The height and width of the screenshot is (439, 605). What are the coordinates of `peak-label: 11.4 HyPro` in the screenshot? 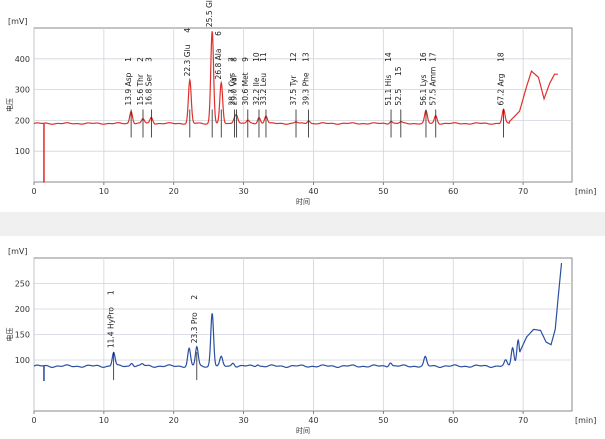 It's located at (111, 327).